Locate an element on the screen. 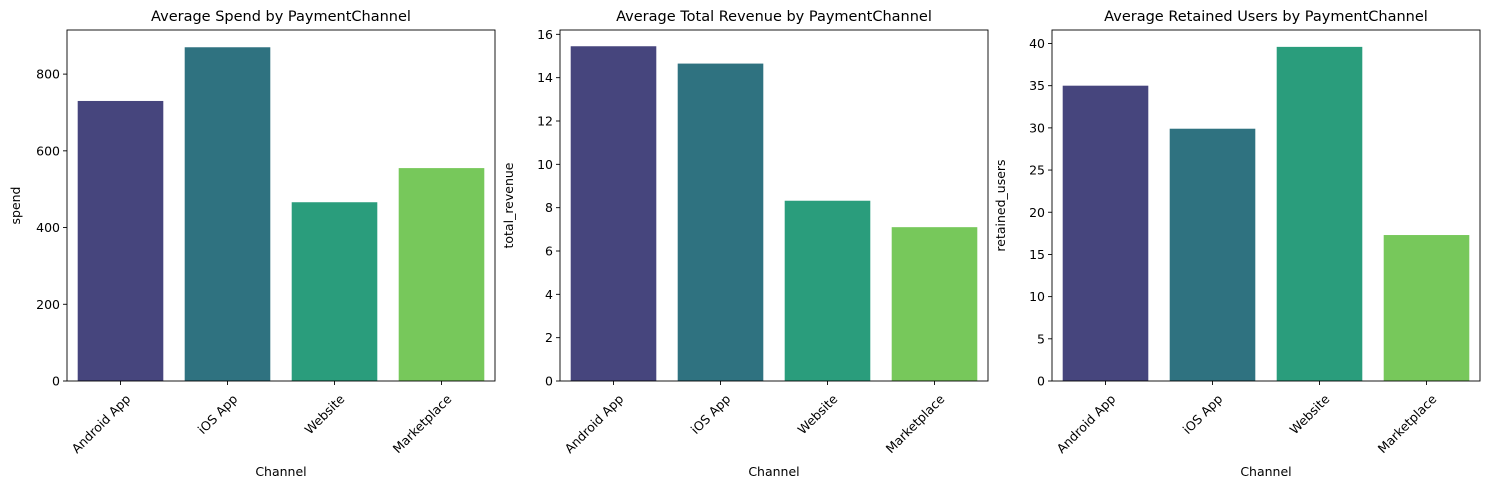  y-tick-label: 20 is located at coordinates (1037, 212).